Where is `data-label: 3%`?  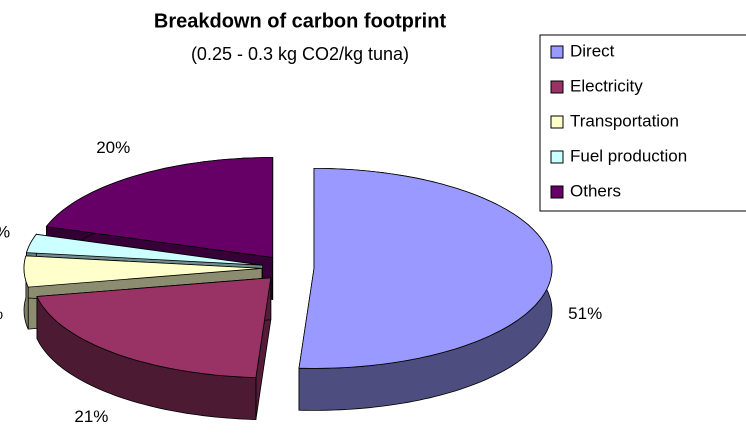 data-label: 3% is located at coordinates (5, 231).